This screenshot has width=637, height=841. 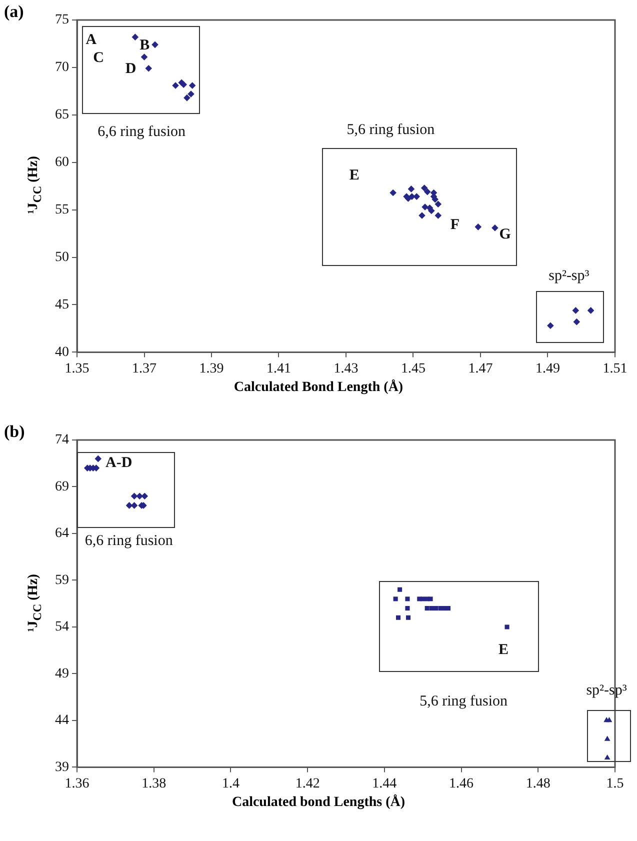 What do you see at coordinates (548, 368) in the screenshot?
I see `x-tick-label: 1.49` at bounding box center [548, 368].